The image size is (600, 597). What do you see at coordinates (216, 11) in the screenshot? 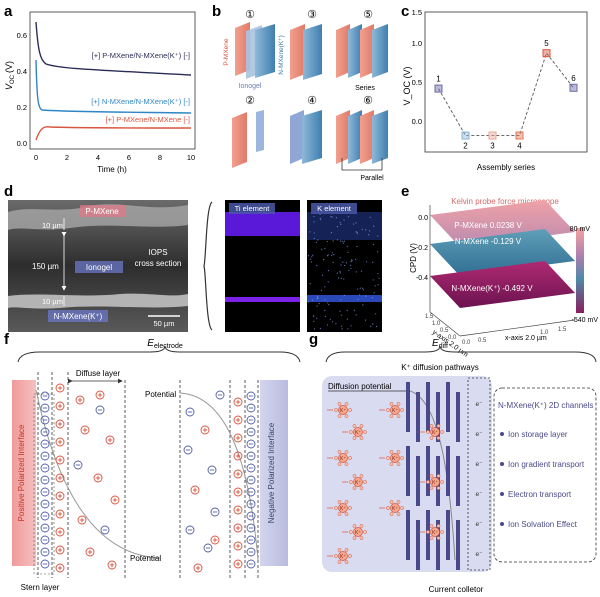
I see `panel-letter-b: b` at bounding box center [216, 11].